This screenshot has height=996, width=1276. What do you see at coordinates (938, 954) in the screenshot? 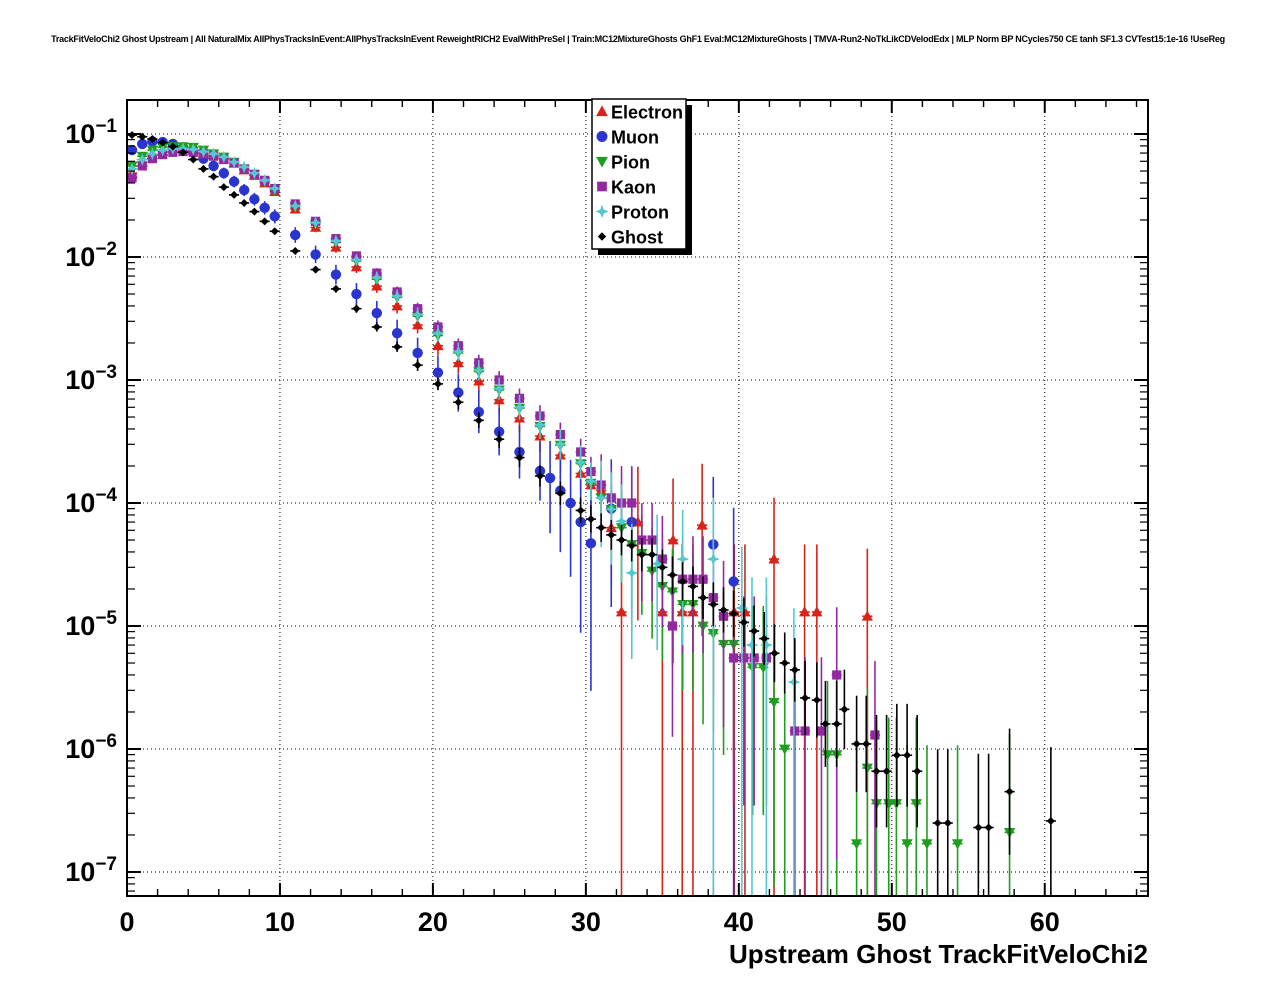
I see `x-axis-title: Upstream Ghost TrackFitVeloChi2` at bounding box center [938, 954].